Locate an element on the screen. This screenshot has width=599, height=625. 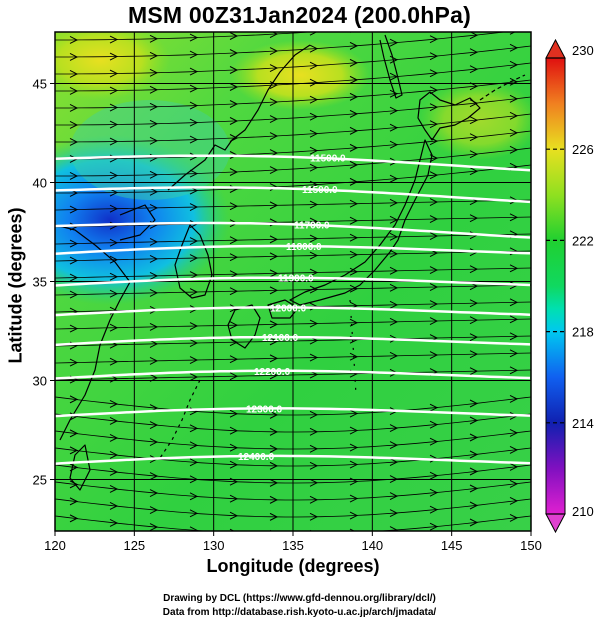
colorbar-tick-label: 230 is located at coordinates (583, 50).